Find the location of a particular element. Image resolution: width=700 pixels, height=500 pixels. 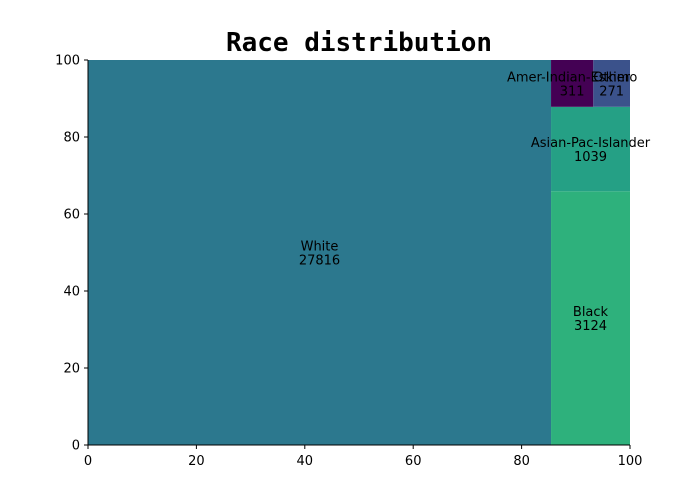

x-tick-label: 60 is located at coordinates (413, 461).